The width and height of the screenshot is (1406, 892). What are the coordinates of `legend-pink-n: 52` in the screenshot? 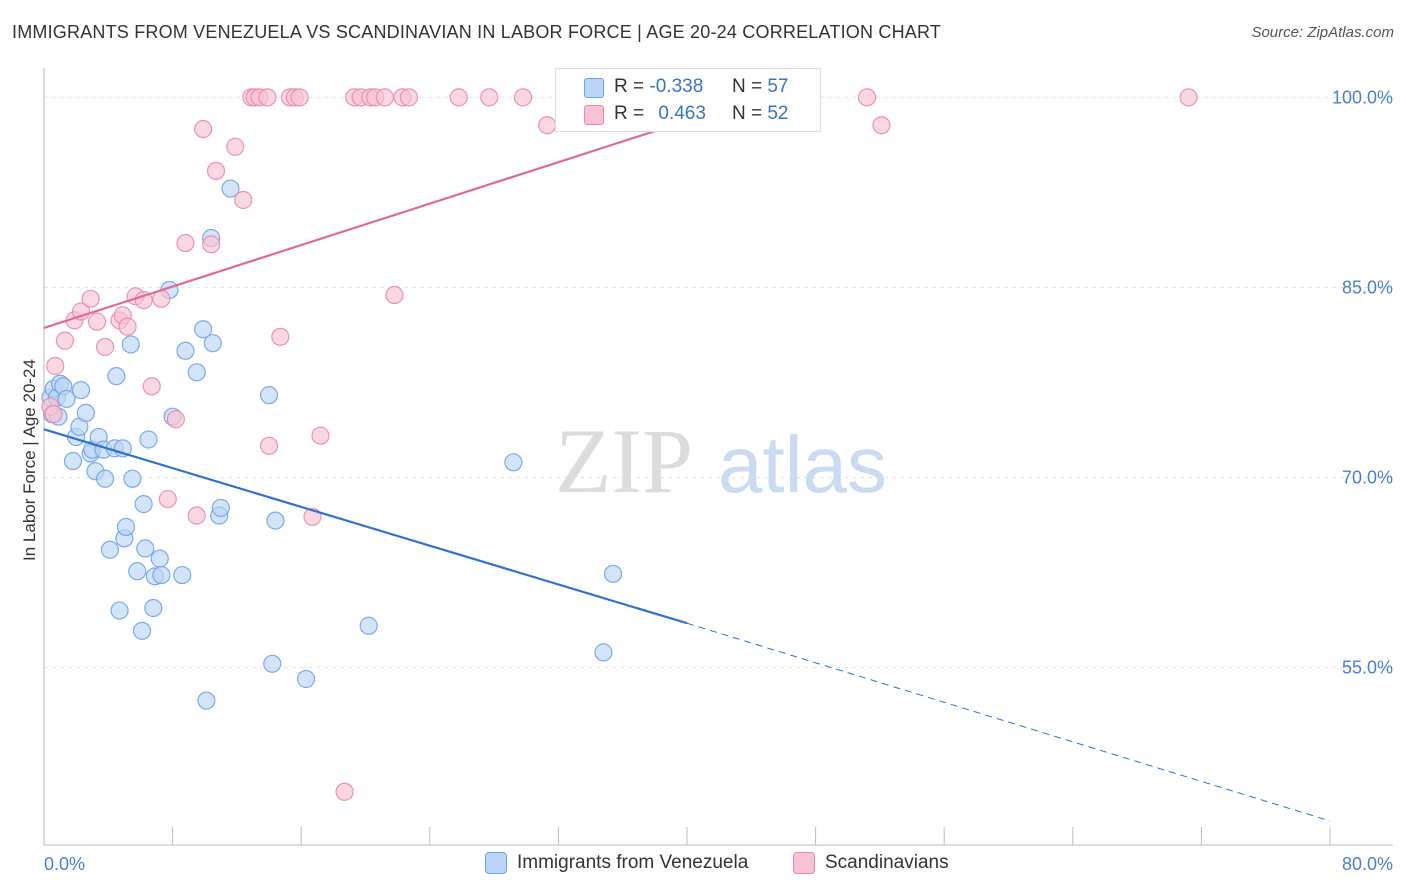 It's located at (778, 113).